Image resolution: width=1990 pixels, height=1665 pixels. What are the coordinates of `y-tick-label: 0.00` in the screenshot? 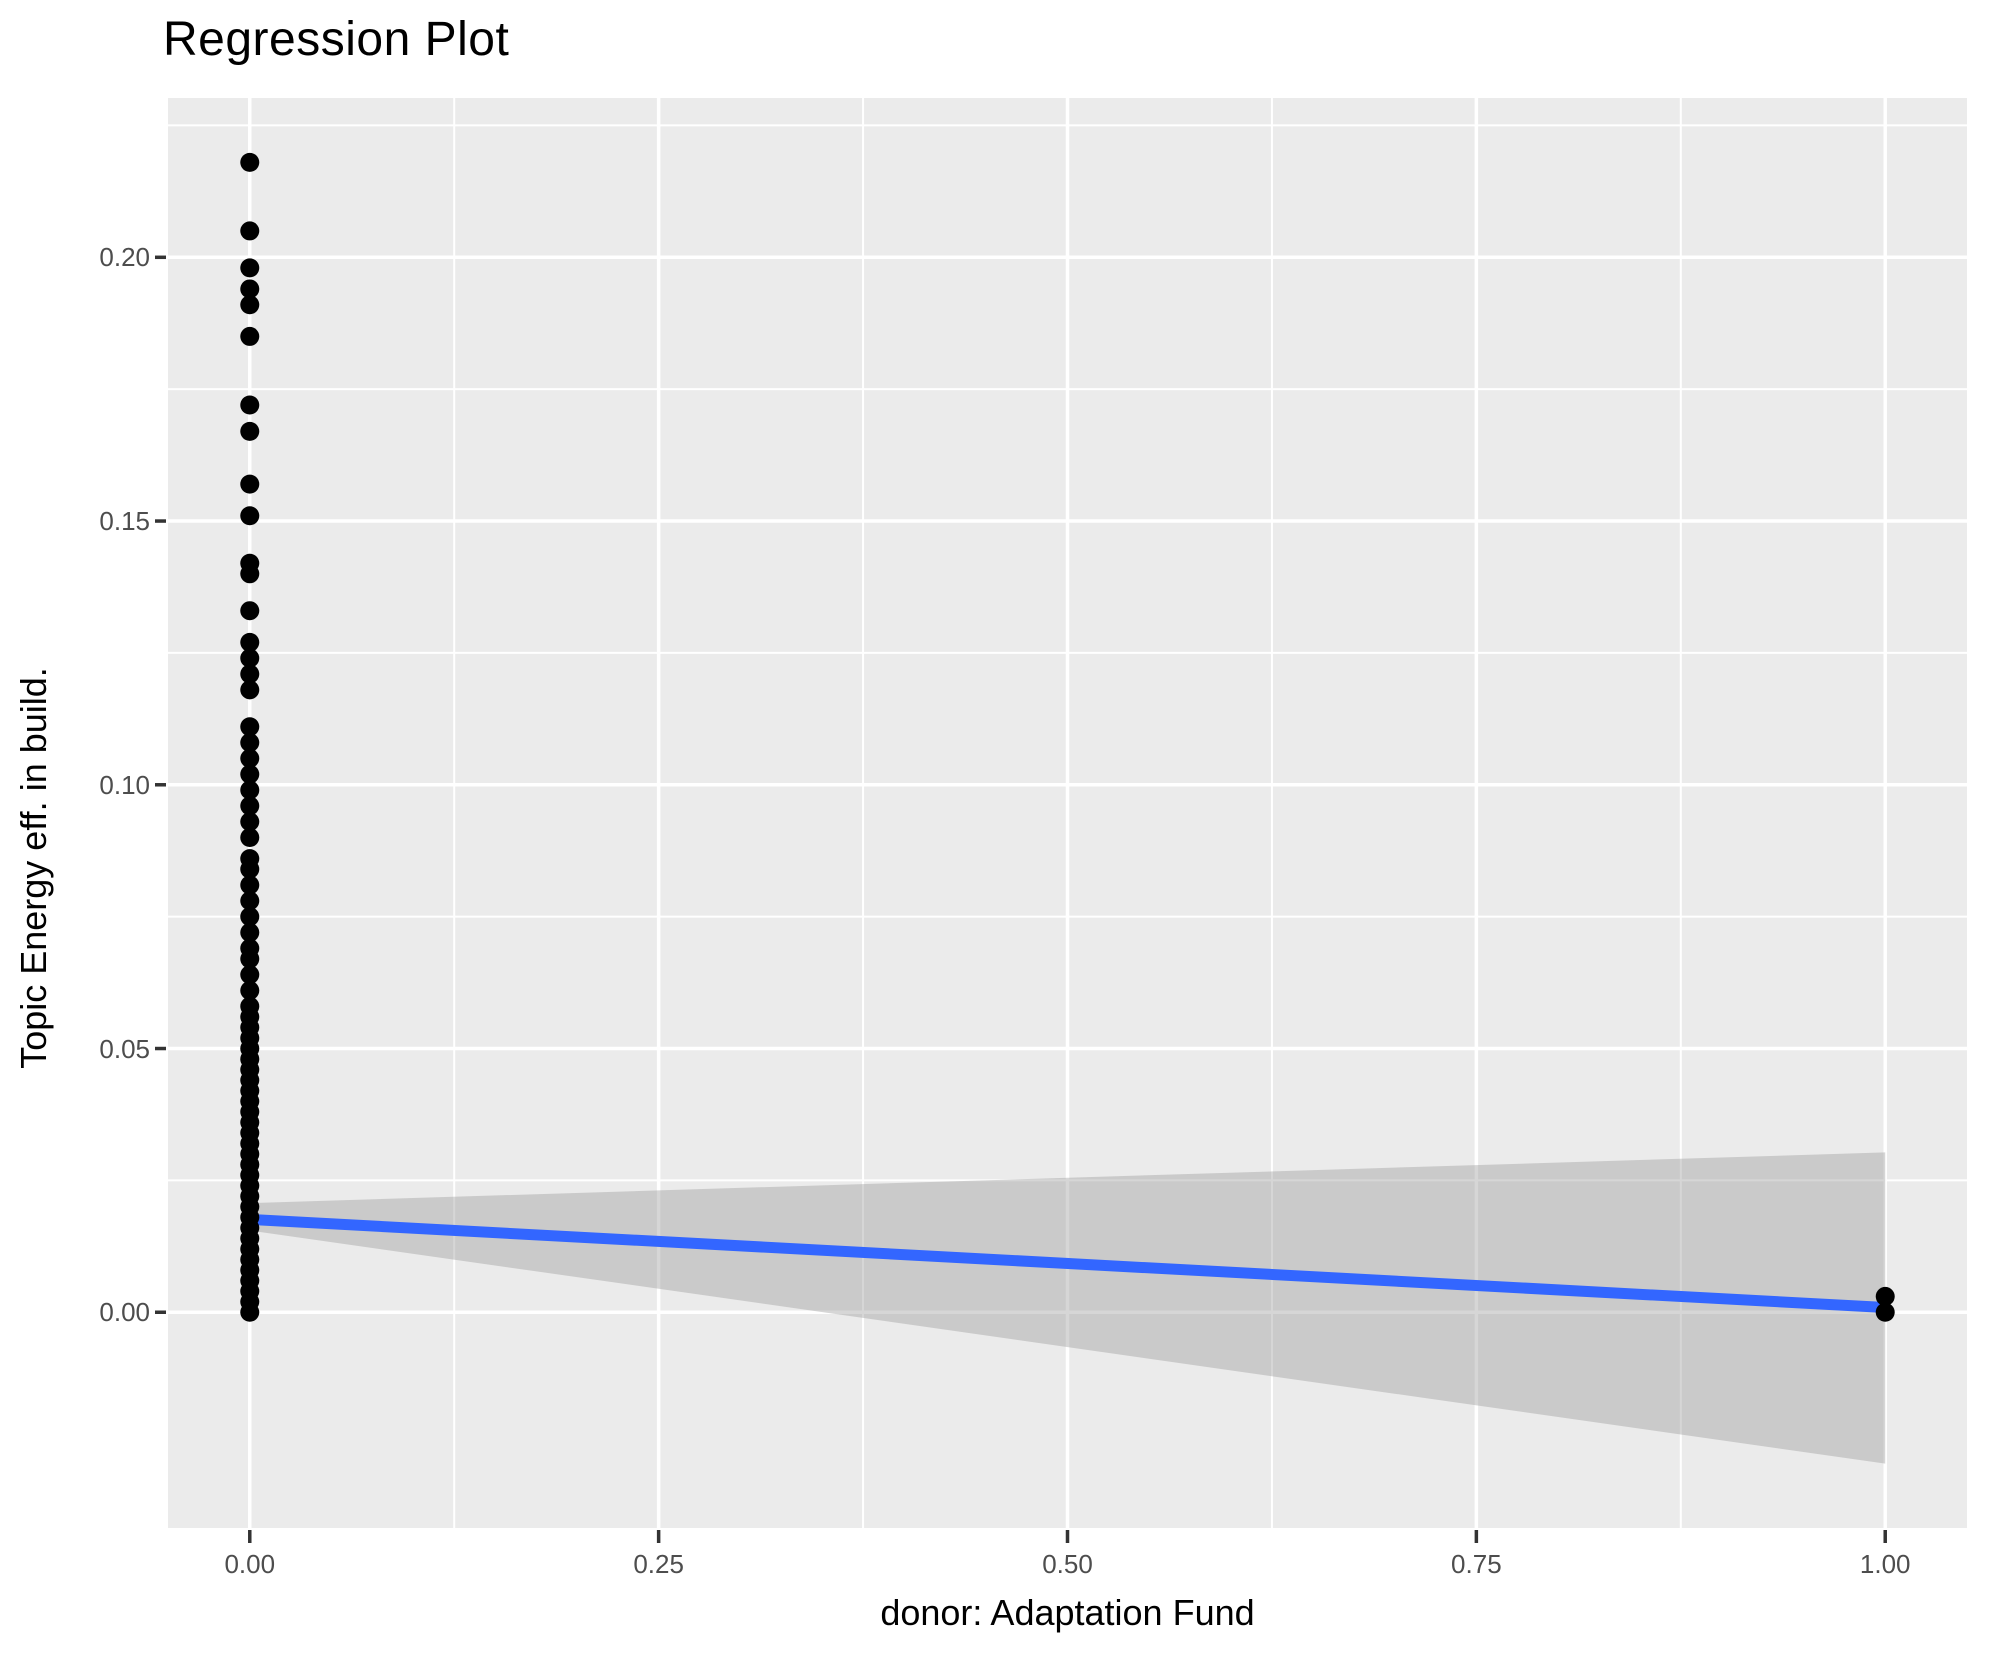 It's located at (124, 1312).